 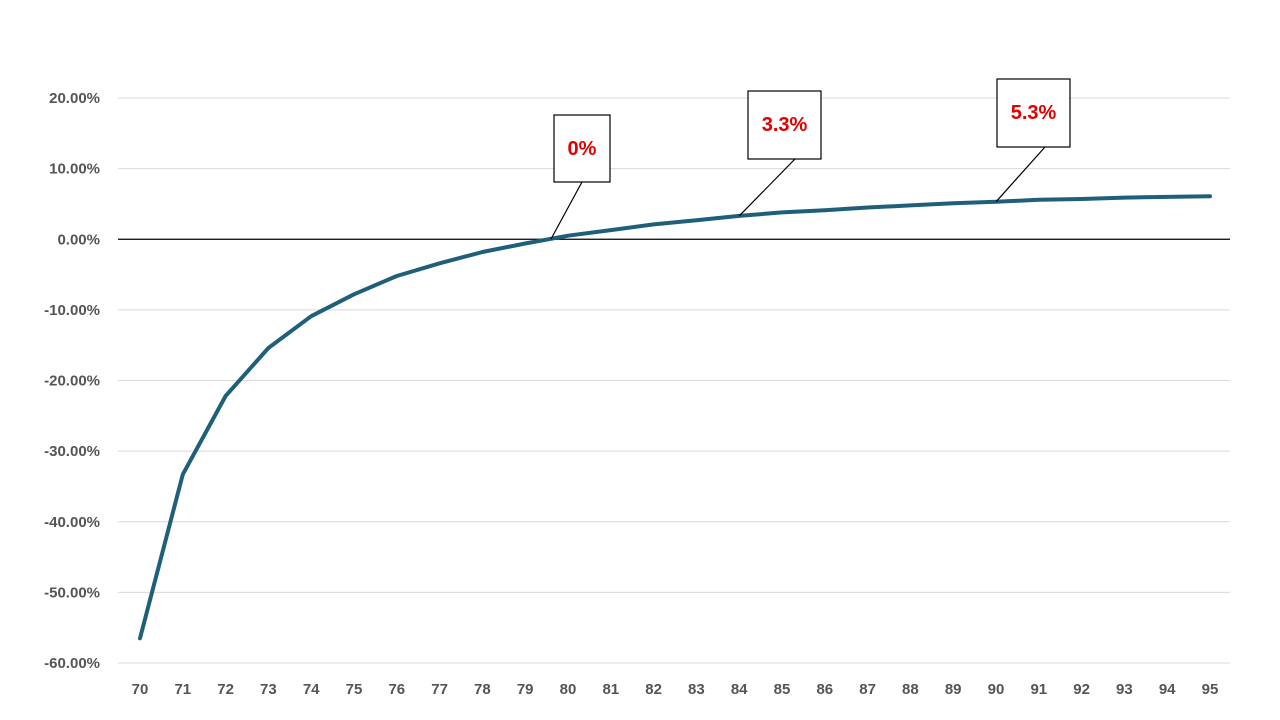 I want to click on callout: 5.3%, so click(x=1033, y=140).